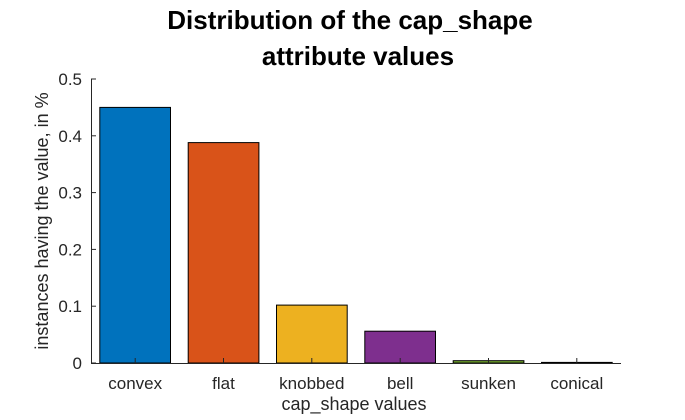 This screenshot has height=420, width=685. What do you see at coordinates (223, 383) in the screenshot?
I see `x-tick-label: flat` at bounding box center [223, 383].